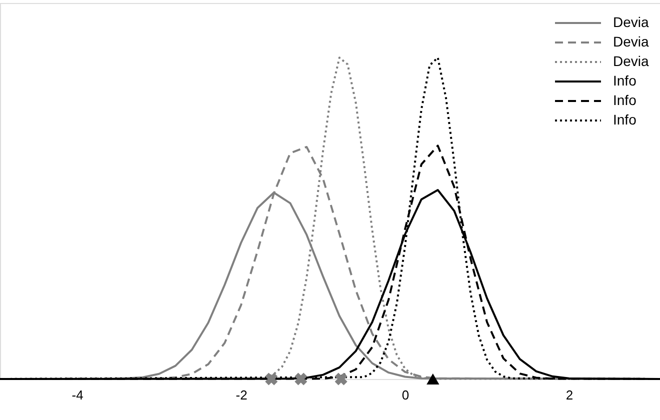  What do you see at coordinates (406, 395) in the screenshot?
I see `x-tick-label: 0` at bounding box center [406, 395].